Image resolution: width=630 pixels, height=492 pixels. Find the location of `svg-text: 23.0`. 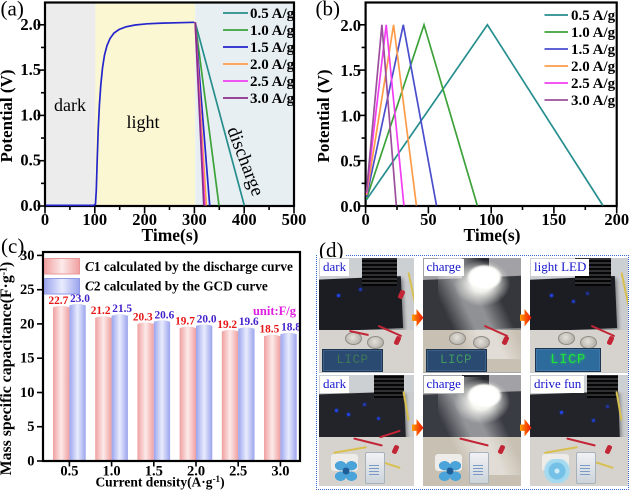

svg-text: 23.0 is located at coordinates (80, 299).